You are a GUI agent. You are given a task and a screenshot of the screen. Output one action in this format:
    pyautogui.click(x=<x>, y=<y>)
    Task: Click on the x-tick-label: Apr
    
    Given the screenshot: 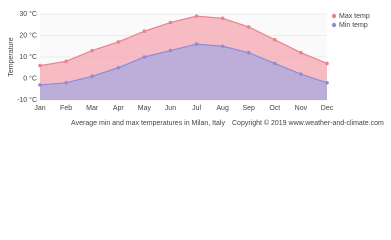 What is the action you would take?
    pyautogui.click(x=119, y=108)
    